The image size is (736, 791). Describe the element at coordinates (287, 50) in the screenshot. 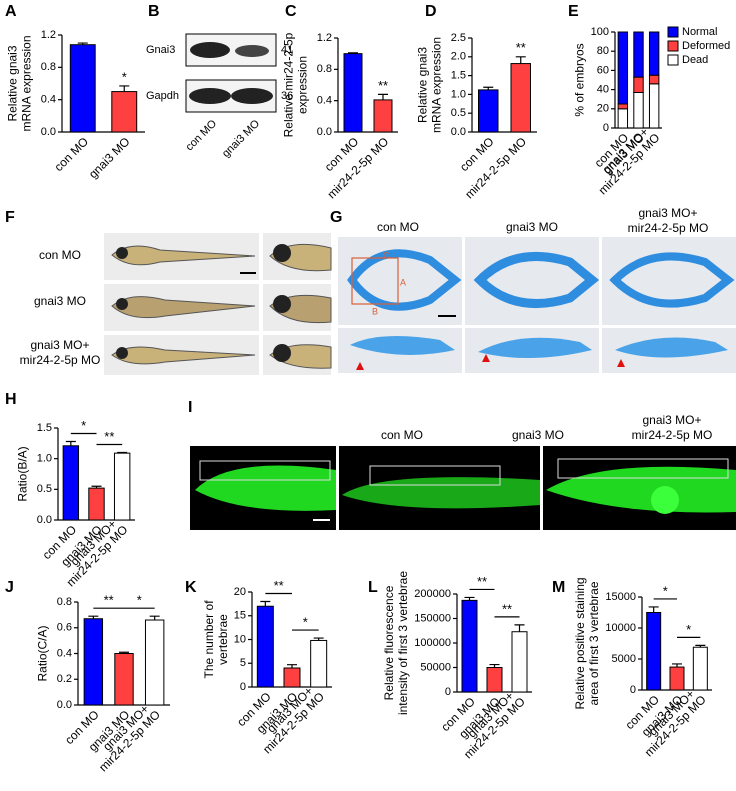

I see `size-label: 41` at that location.